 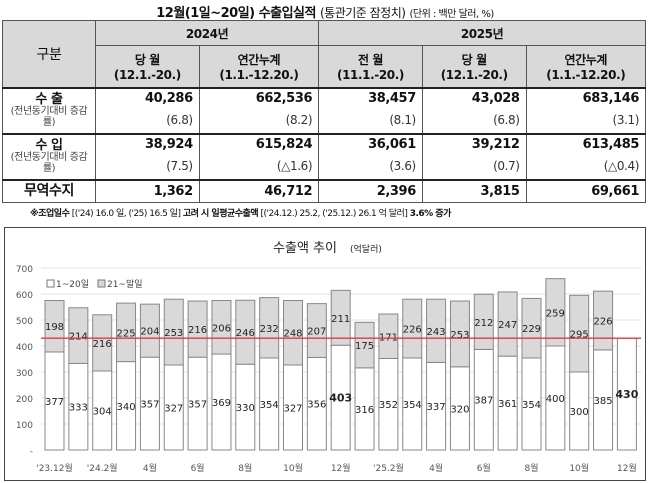 What do you see at coordinates (31, 452) in the screenshot?
I see `y-tick-label: -` at bounding box center [31, 452].